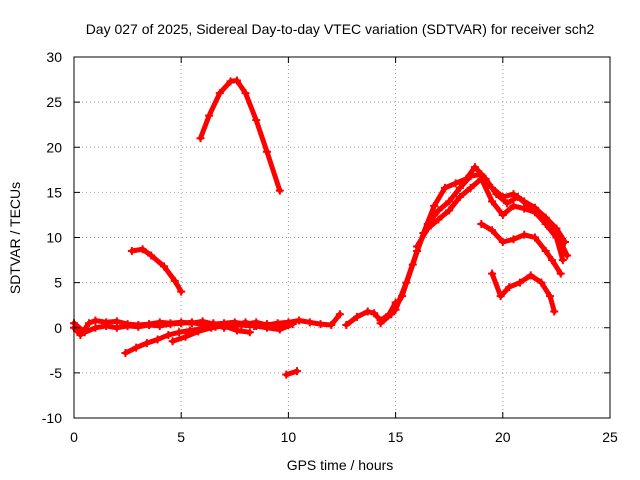  I want to click on series-arc-high, so click(240, 136).